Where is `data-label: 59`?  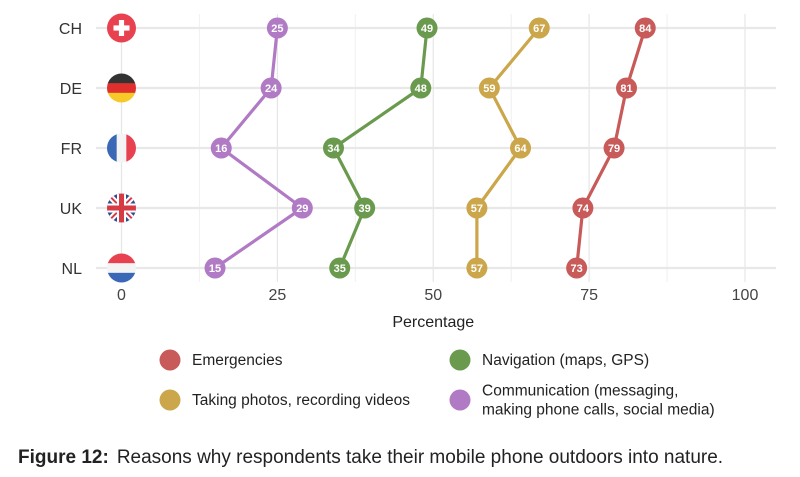 data-label: 59 is located at coordinates (489, 89).